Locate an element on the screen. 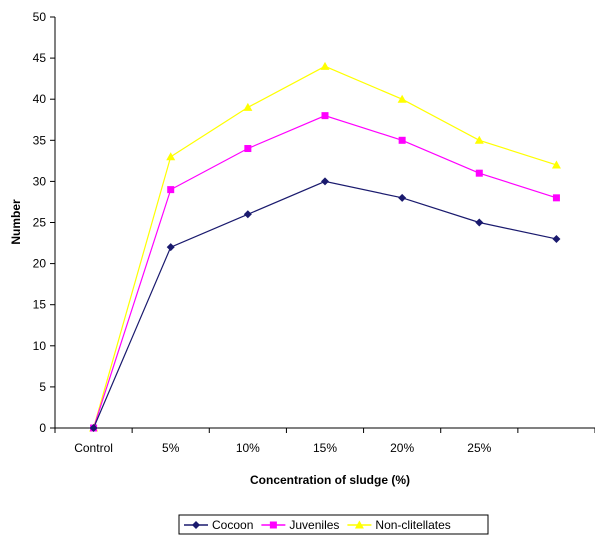  y-tick-label: 35 is located at coordinates (40, 140).